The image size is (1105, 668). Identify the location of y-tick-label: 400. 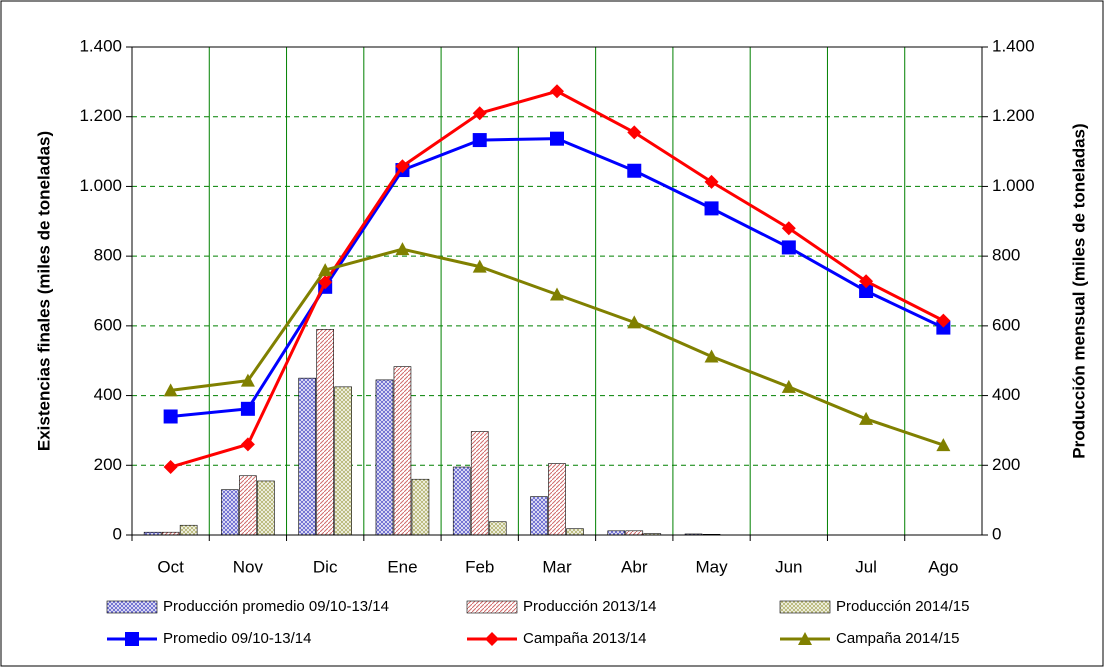
(108, 394).